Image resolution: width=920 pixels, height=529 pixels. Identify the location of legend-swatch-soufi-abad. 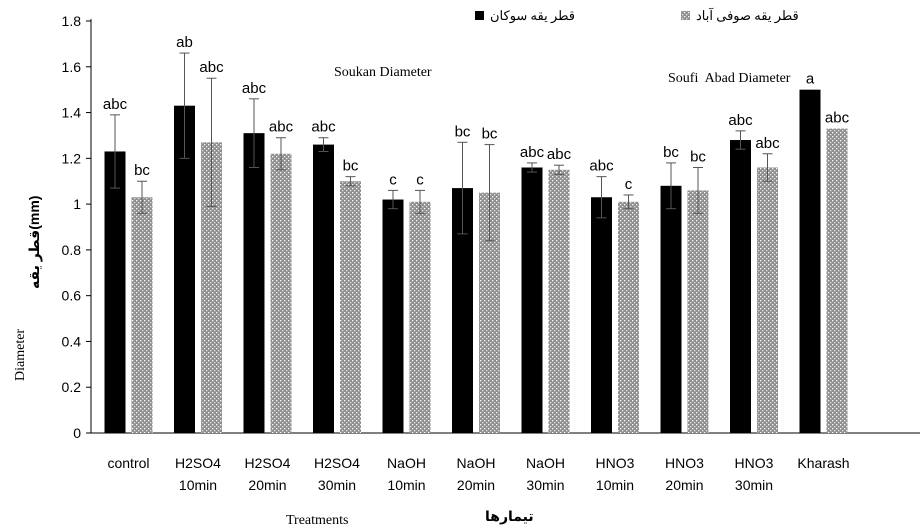
(685, 15).